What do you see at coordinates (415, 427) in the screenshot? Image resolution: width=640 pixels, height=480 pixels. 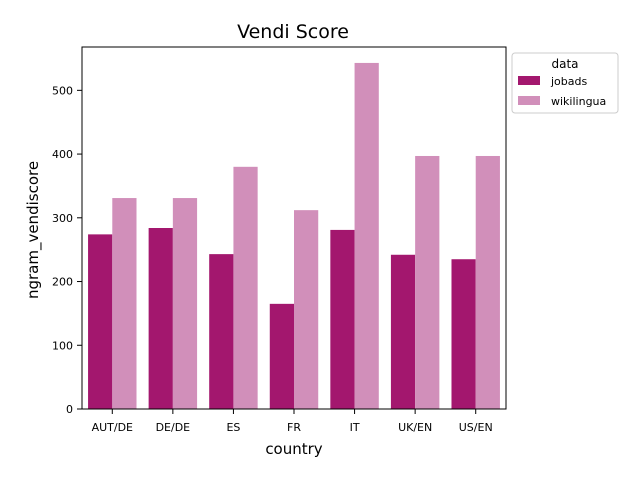 I see `x-tick-label: UK/EN` at bounding box center [415, 427].